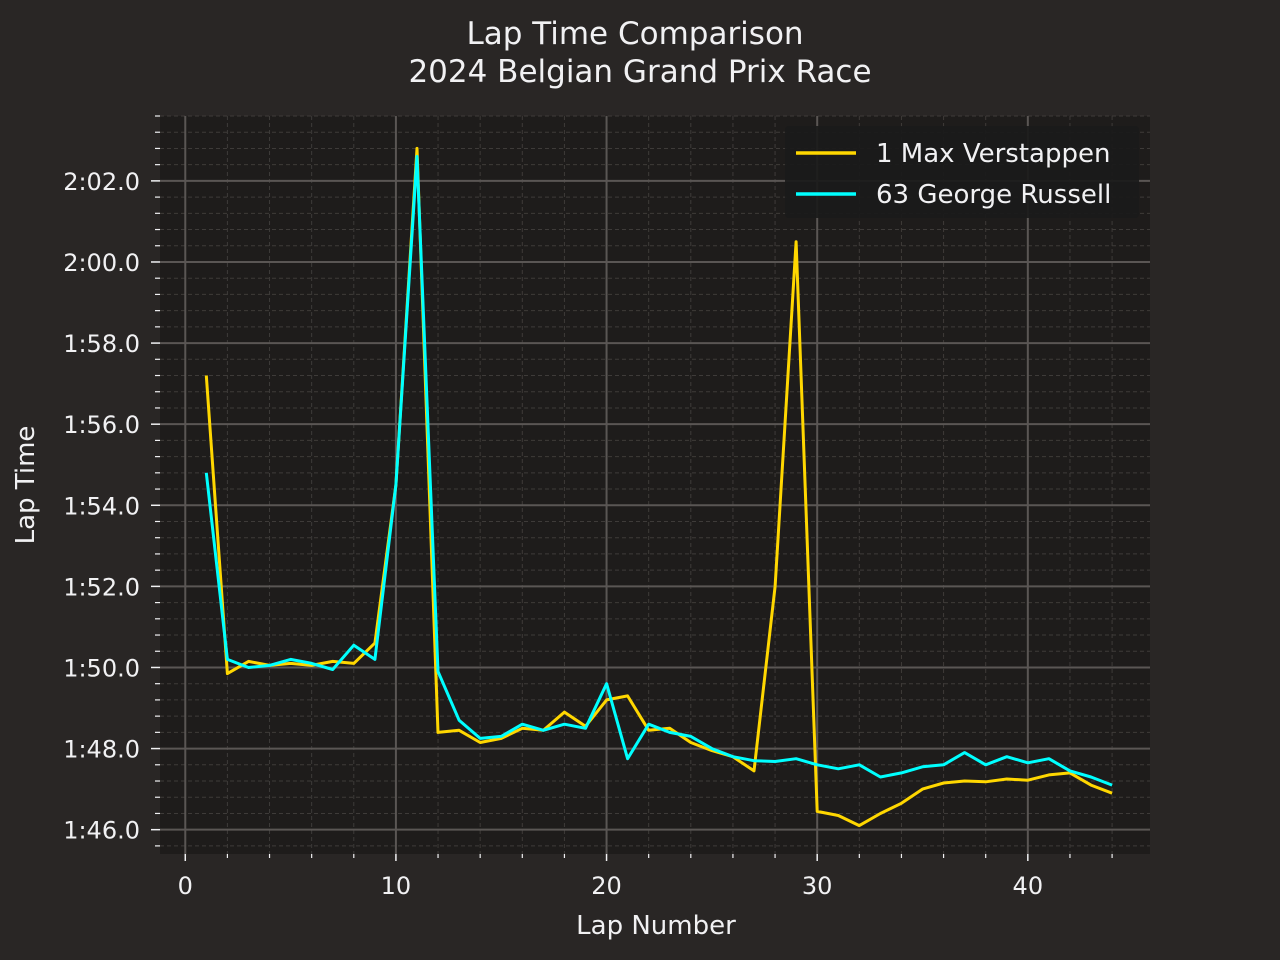 The height and width of the screenshot is (960, 1280). Describe the element at coordinates (101, 668) in the screenshot. I see `y-tick-label: 1:50.0` at that location.